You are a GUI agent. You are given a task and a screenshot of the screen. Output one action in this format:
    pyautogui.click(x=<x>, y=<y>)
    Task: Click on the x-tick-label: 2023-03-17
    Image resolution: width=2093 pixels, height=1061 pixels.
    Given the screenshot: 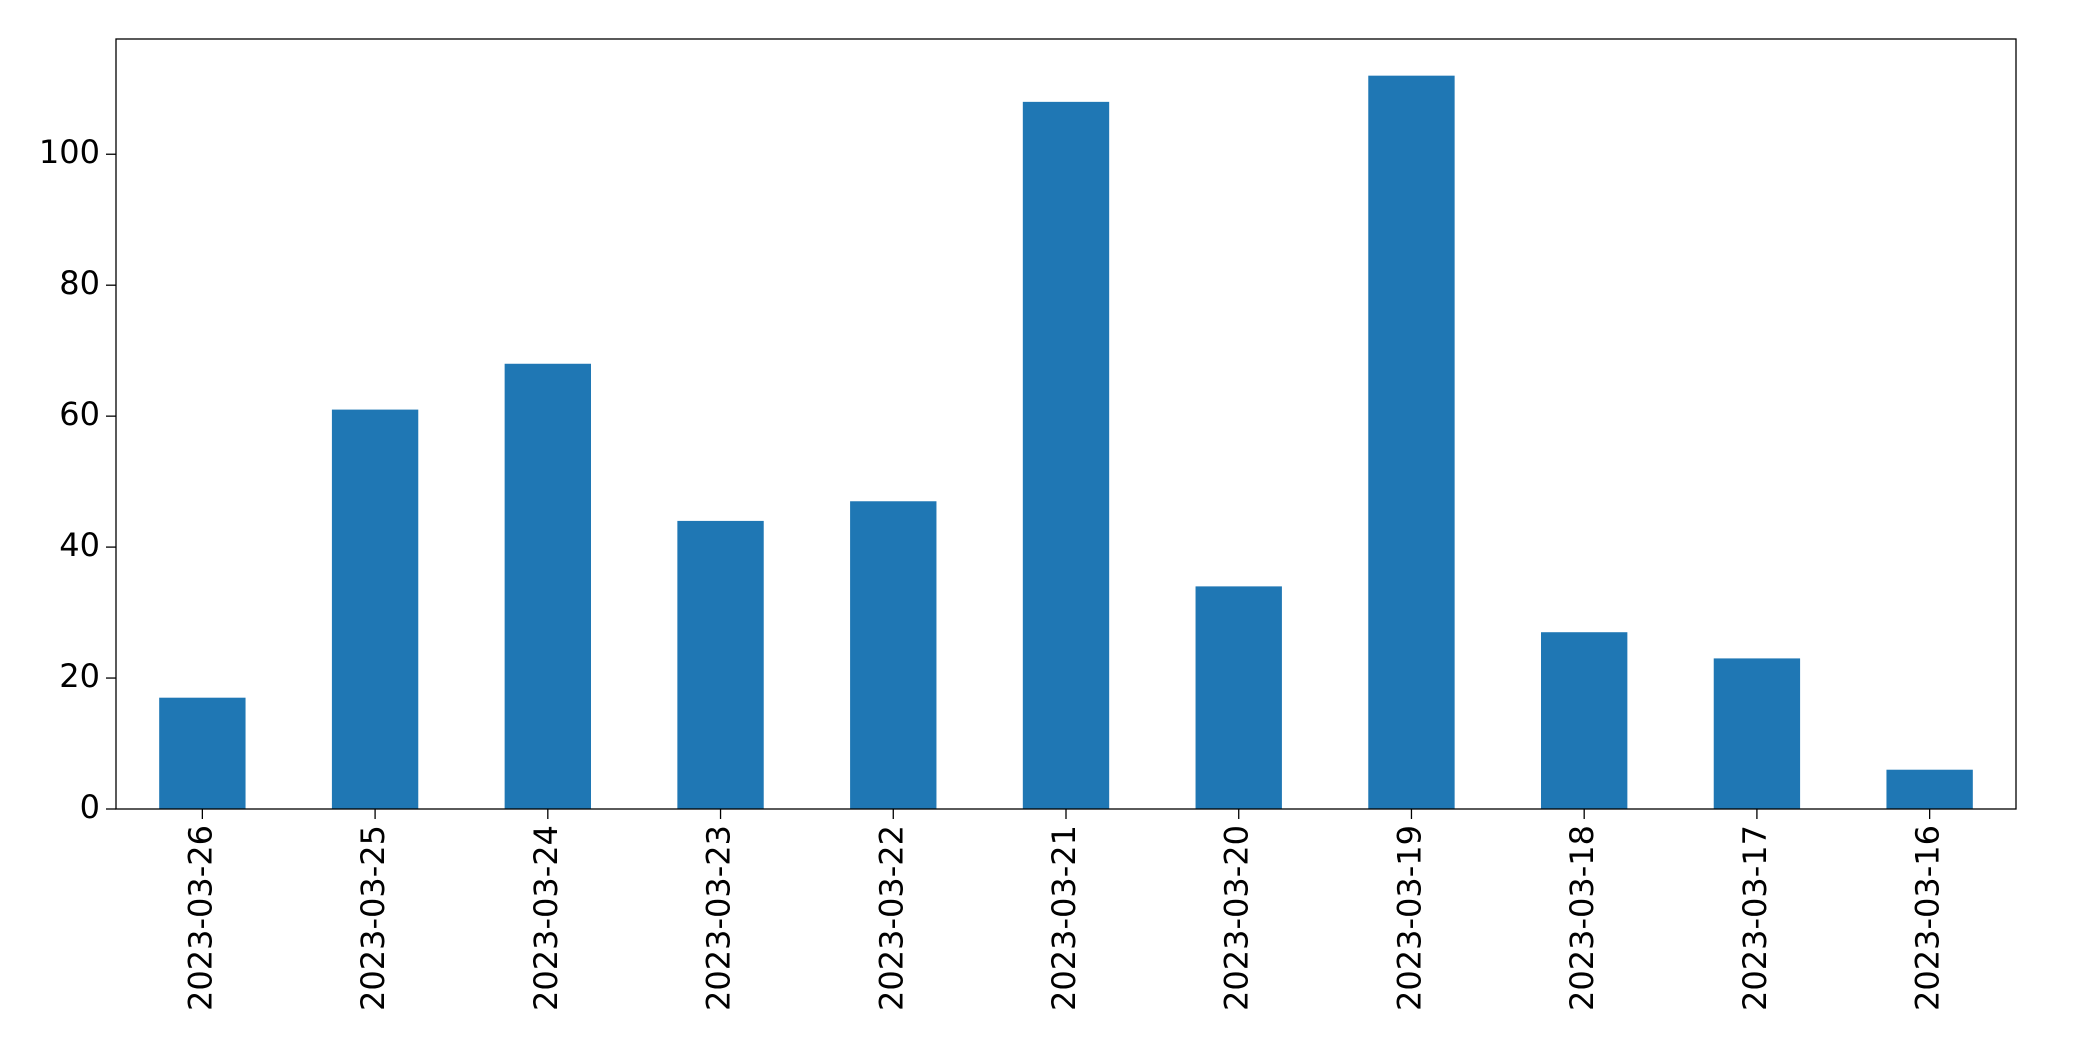 What is the action you would take?
    pyautogui.click(x=1755, y=918)
    